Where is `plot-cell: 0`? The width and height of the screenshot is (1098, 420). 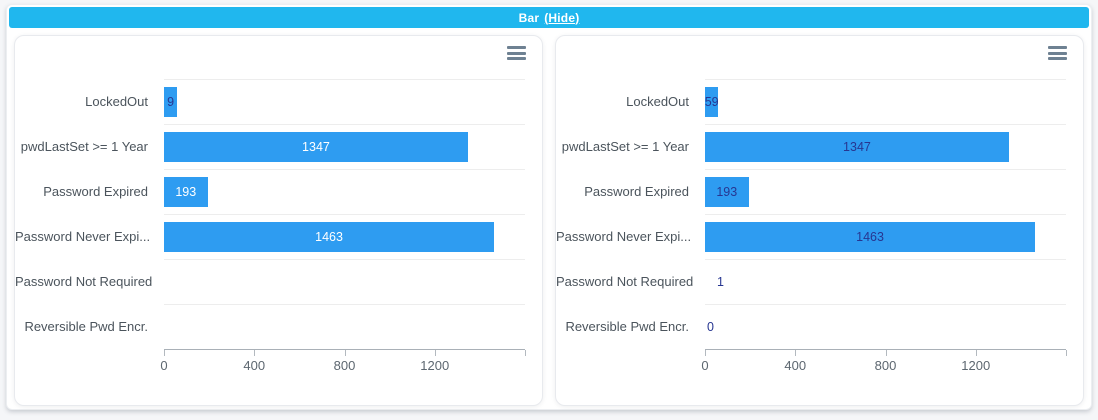 plot-cell: 0 is located at coordinates (885, 326).